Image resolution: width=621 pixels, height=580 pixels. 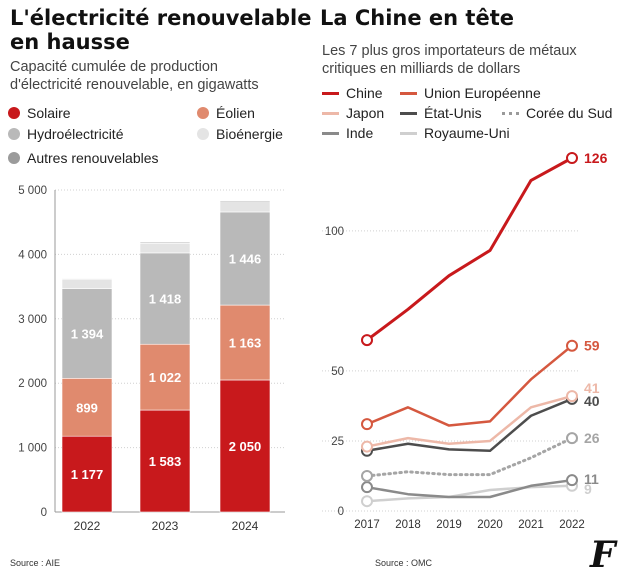 What do you see at coordinates (592, 388) in the screenshot?
I see `series-end-label: 41` at bounding box center [592, 388].